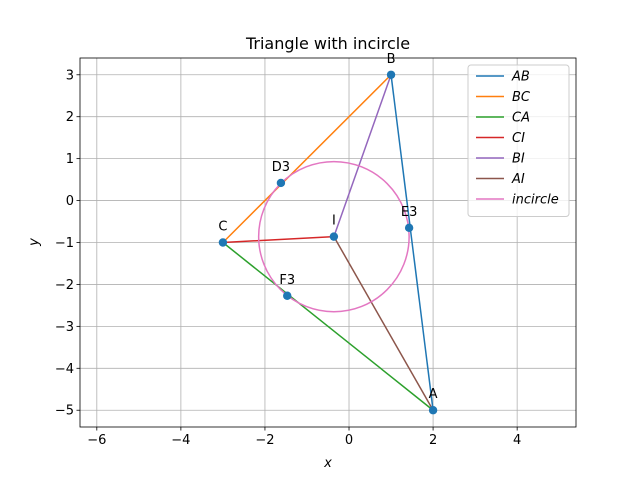 The image size is (640, 484). Describe the element at coordinates (287, 295) in the screenshot. I see `point-marker-f3` at that location.